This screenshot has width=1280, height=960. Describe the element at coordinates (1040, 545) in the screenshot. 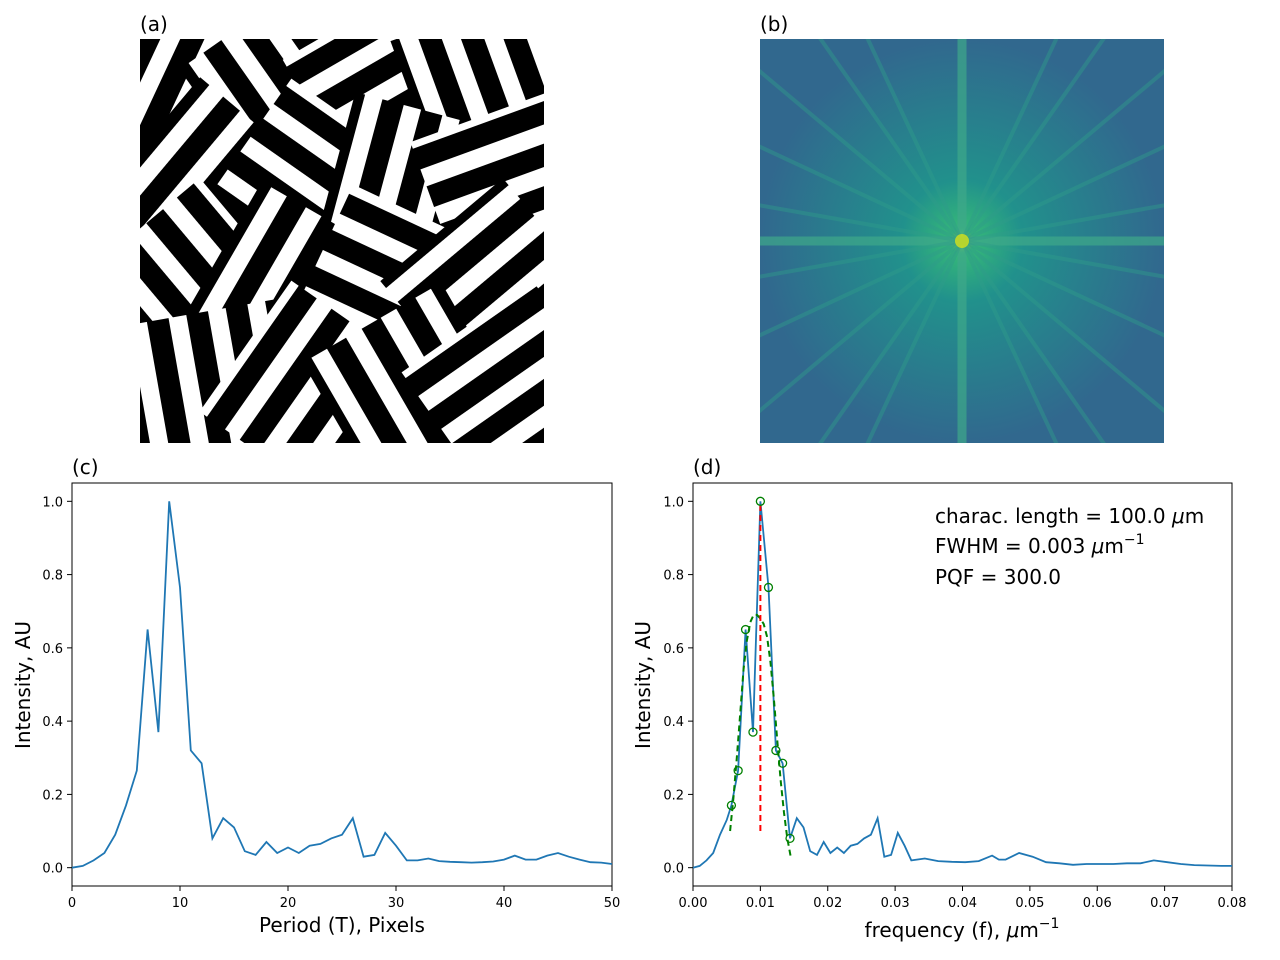

I see `fwhm-annotation: FWHM = 0.003 μm−1` at that location.